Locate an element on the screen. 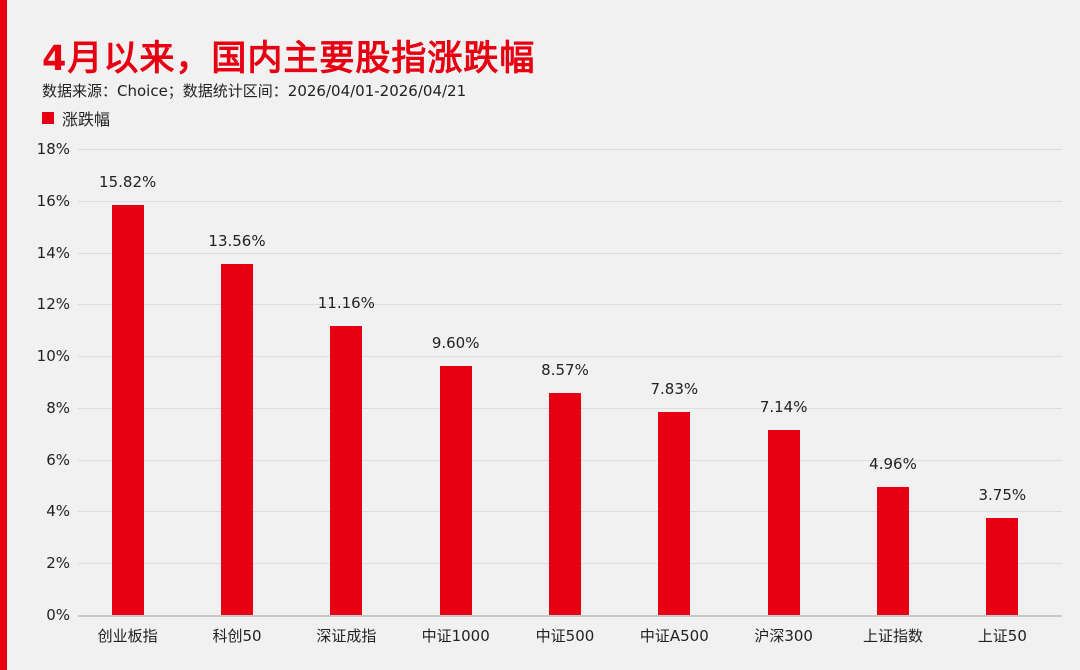  legend-swatch-icon is located at coordinates (48, 118).